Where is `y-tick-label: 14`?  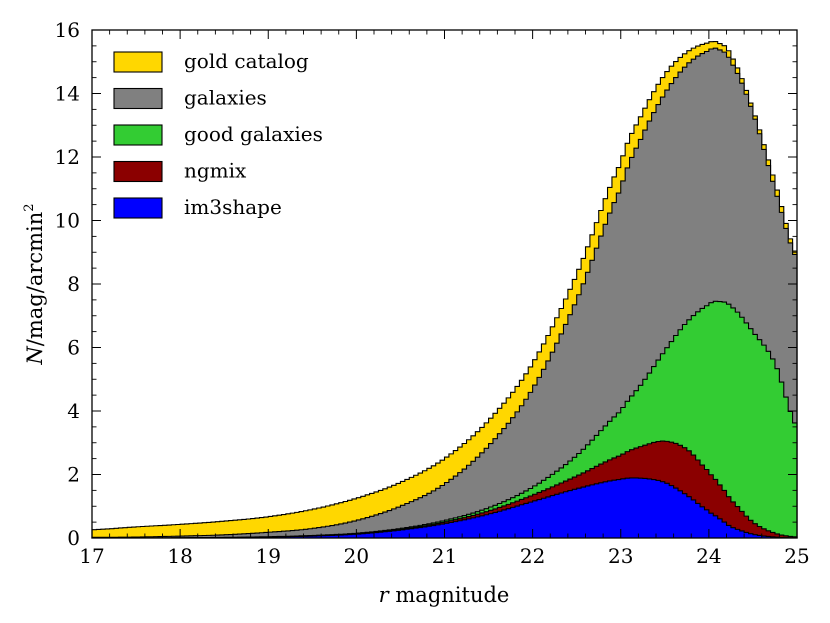 y-tick-label: 14 is located at coordinates (67, 94).